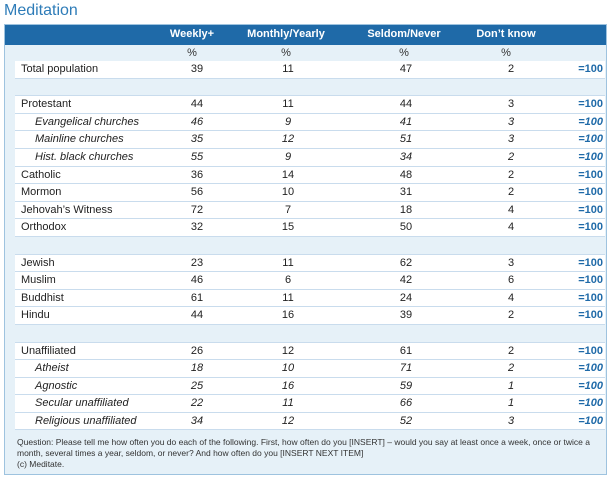 Image resolution: width=611 pixels, height=477 pixels. What do you see at coordinates (41, 464) in the screenshot?
I see `footnote-item: (c) Meditate.` at bounding box center [41, 464].